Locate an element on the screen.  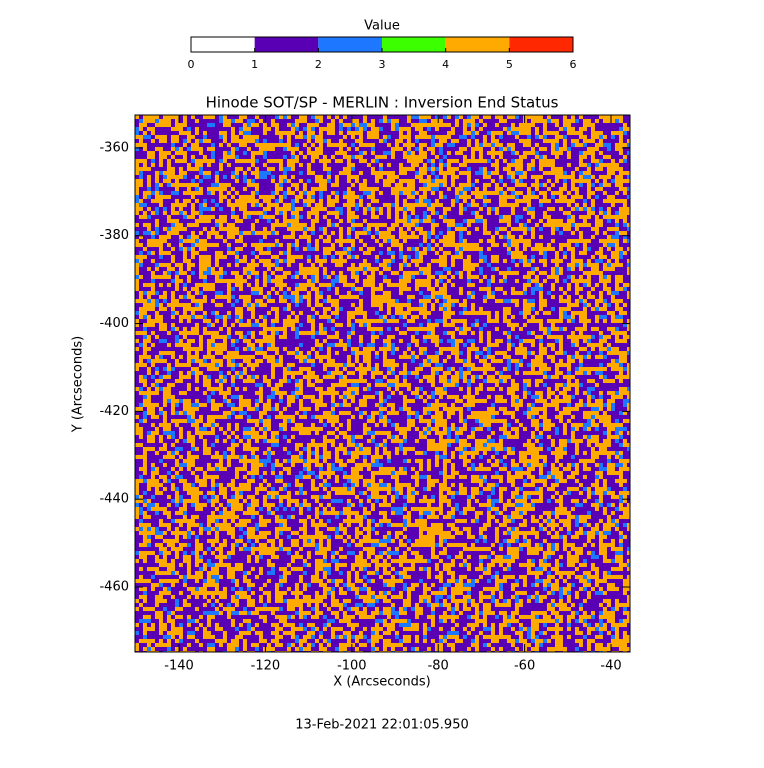
y-tick-label: -380 is located at coordinates (114, 235).